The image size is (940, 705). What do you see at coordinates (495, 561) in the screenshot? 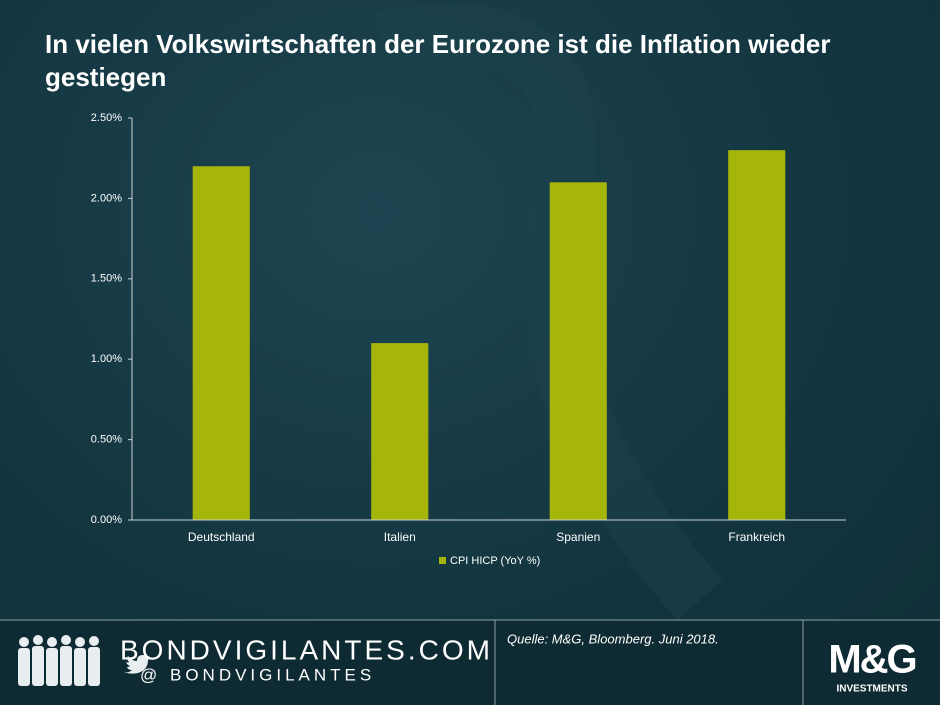
I see `legend-label: CPI HICP (YoY %)` at bounding box center [495, 561].